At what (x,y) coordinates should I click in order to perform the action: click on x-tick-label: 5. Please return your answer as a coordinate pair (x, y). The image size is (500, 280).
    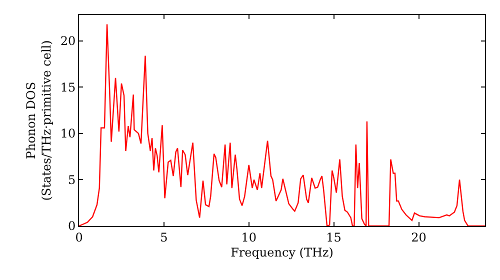
    Looking at the image, I should click on (164, 237).